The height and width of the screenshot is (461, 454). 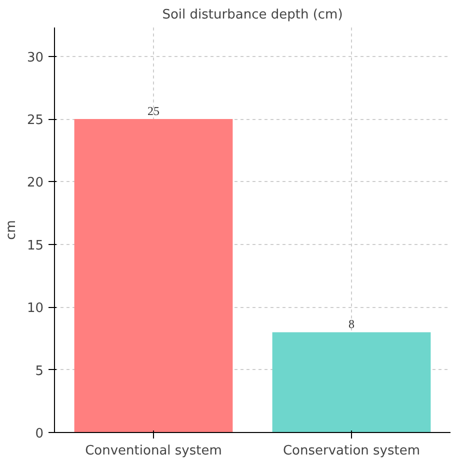 I want to click on x-tick-label: Conventional system, so click(x=153, y=451).